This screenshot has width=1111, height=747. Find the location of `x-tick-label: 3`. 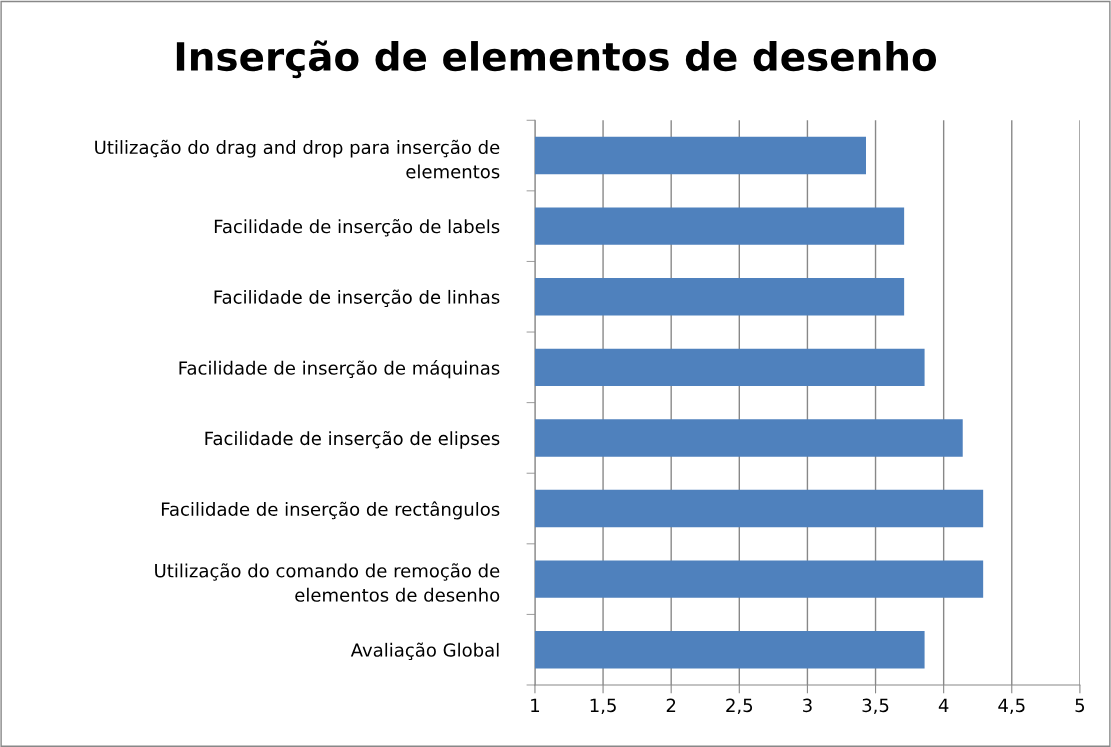

x-tick-label: 3 is located at coordinates (807, 705).